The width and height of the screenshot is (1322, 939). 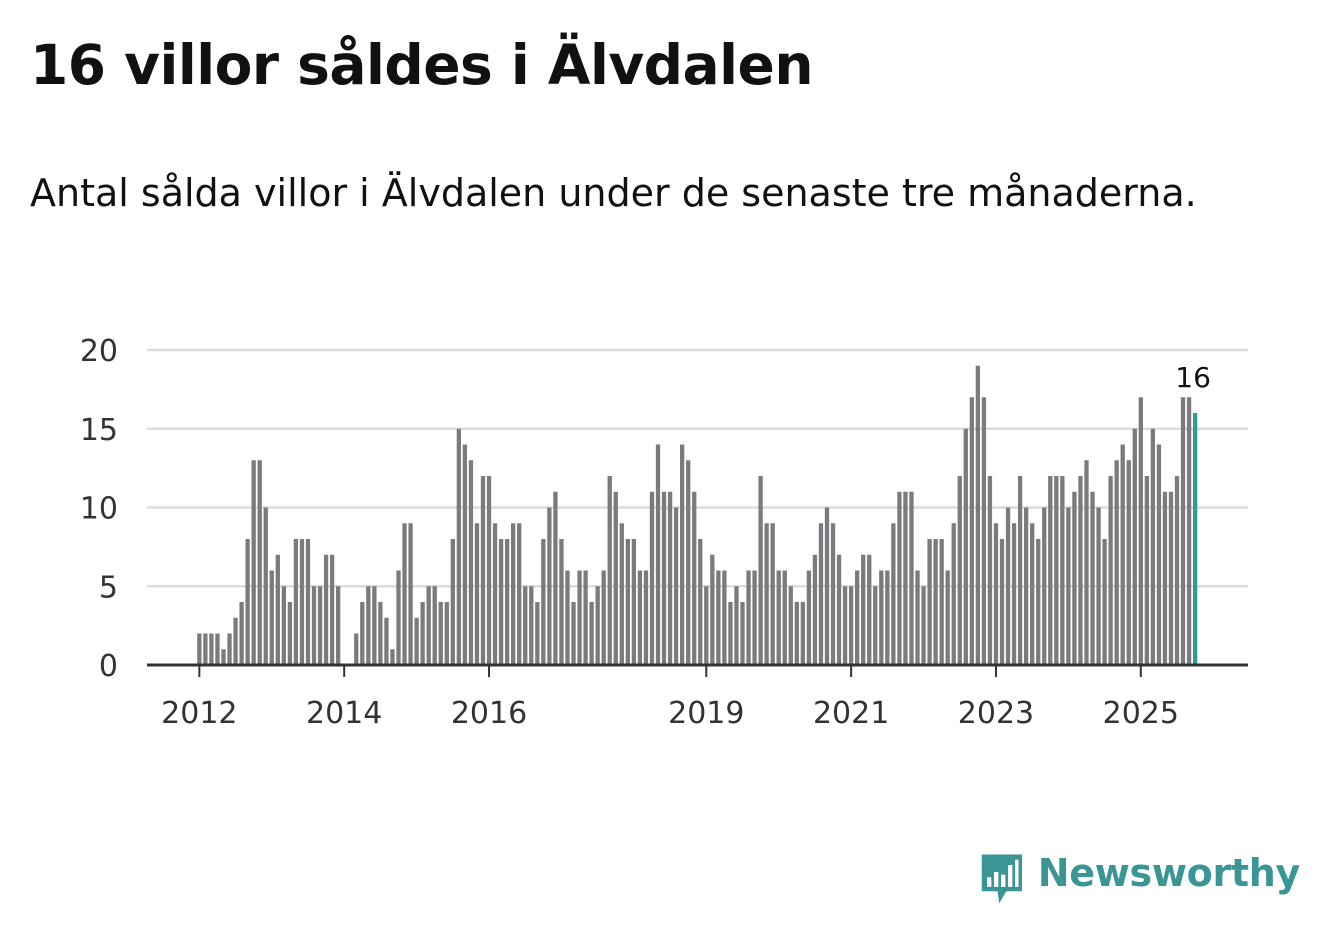 What do you see at coordinates (99, 430) in the screenshot?
I see `y-tick-label: 15` at bounding box center [99, 430].